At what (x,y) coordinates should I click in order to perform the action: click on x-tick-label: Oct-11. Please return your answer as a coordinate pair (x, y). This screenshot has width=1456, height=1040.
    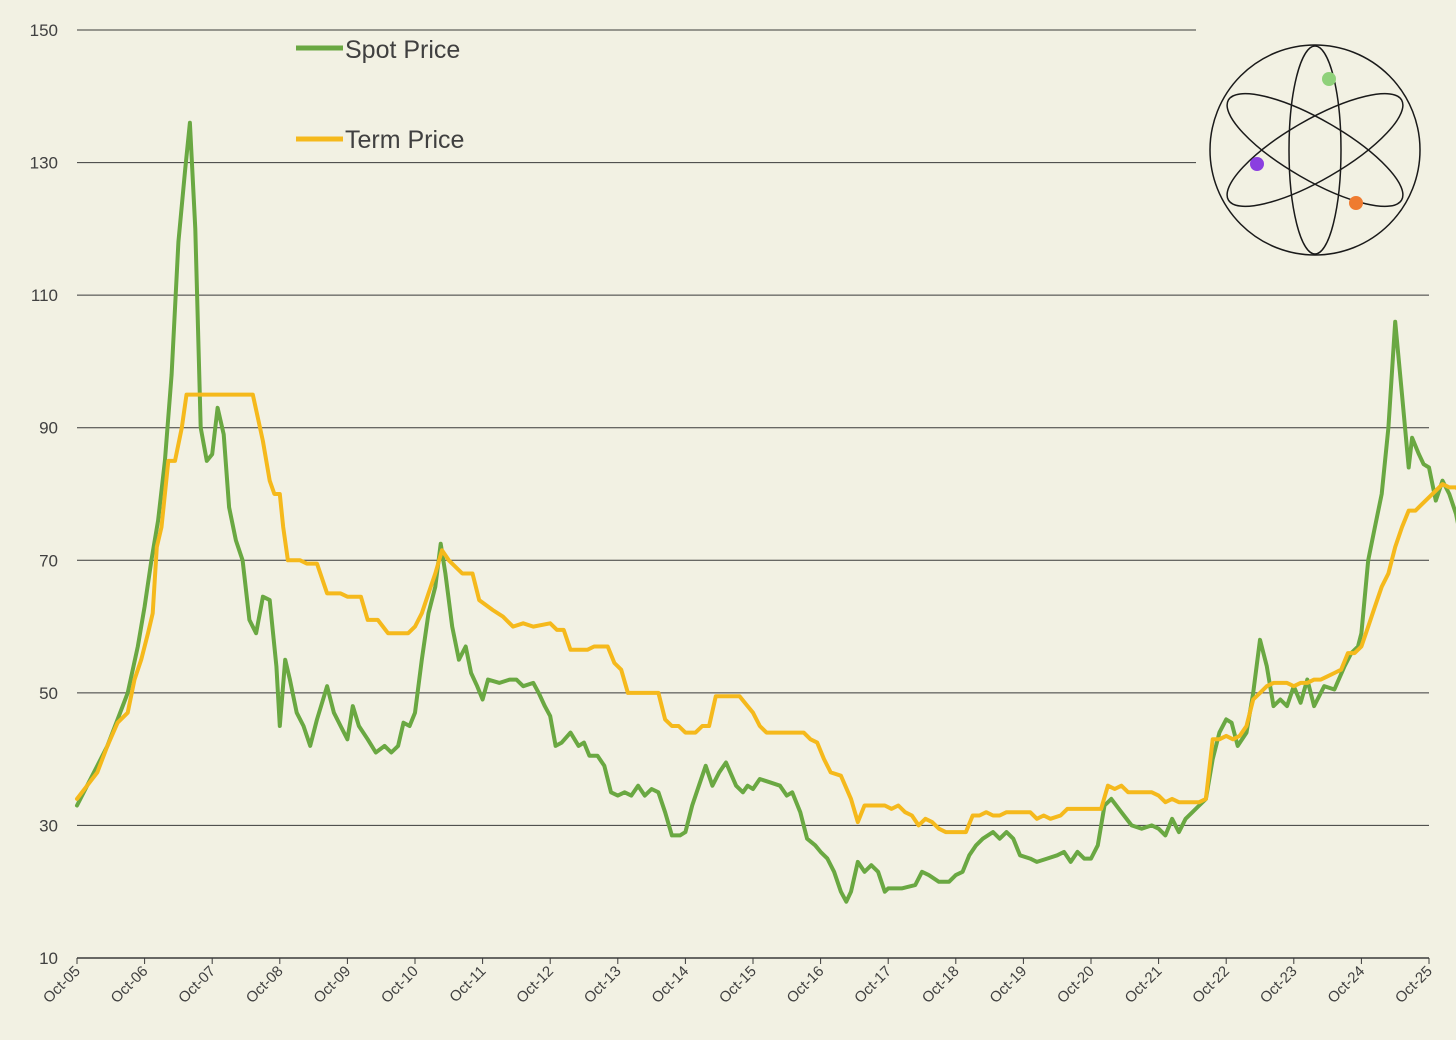
    Looking at the image, I should click on (467, 984).